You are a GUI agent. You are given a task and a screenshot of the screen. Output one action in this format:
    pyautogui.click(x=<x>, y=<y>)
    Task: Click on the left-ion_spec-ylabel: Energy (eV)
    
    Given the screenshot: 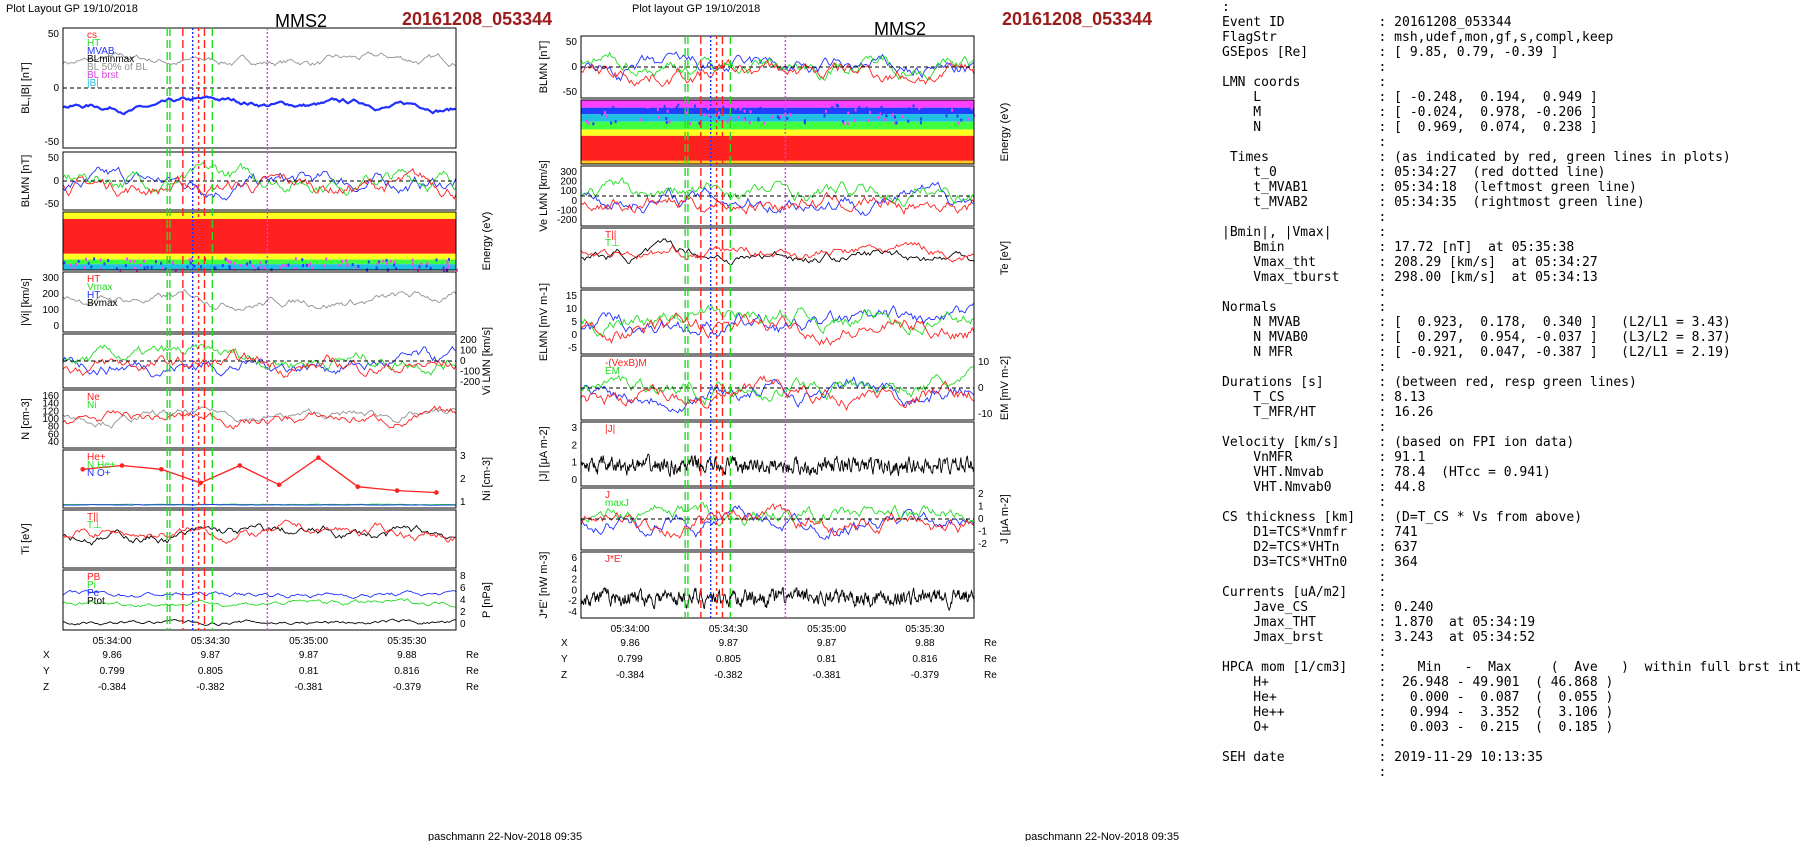 What is the action you would take?
    pyautogui.click(x=487, y=241)
    